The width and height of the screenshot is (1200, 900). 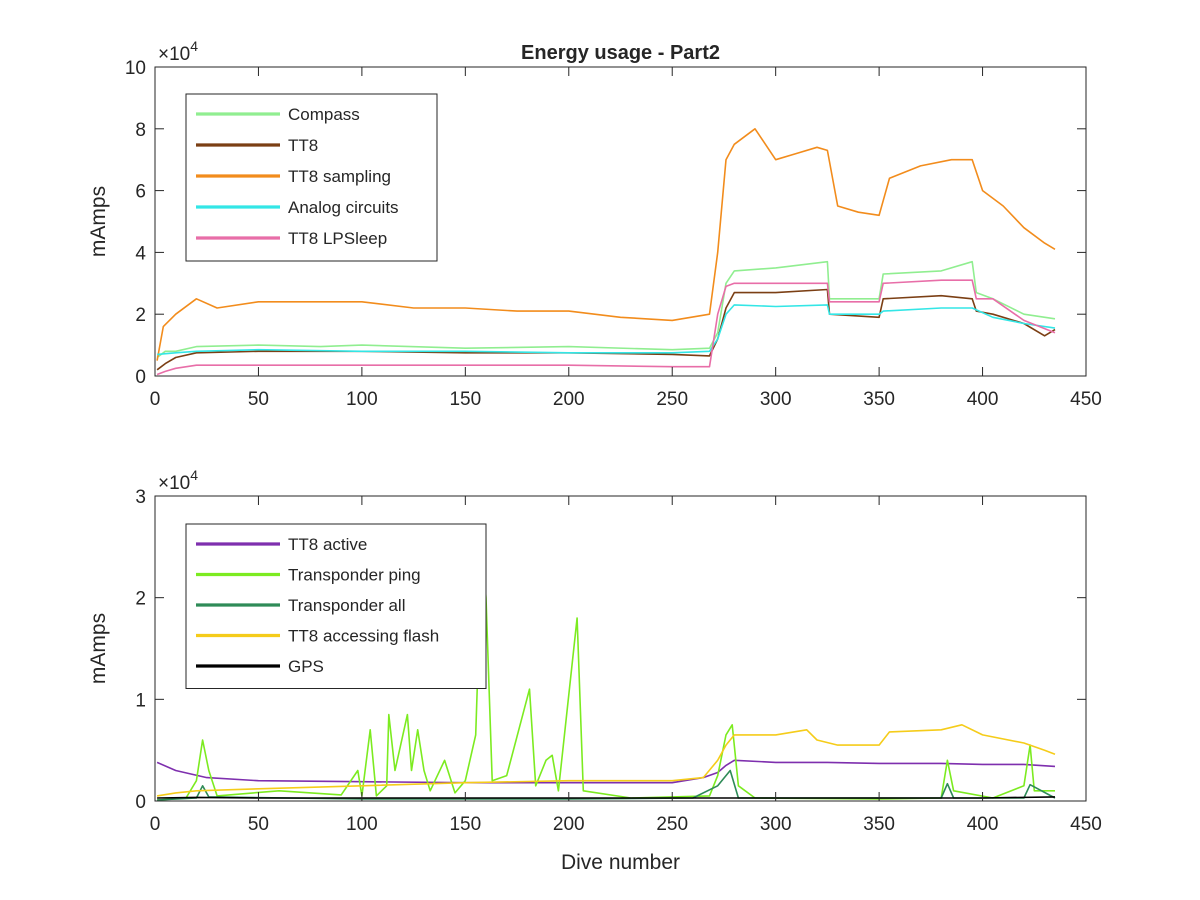 I want to click on series-line-analog-circuits, so click(x=606, y=330).